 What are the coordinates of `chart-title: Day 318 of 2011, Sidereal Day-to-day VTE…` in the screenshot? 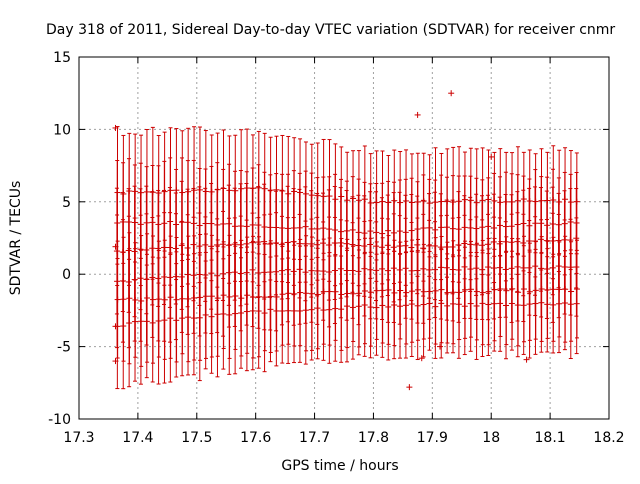 It's located at (330, 30).